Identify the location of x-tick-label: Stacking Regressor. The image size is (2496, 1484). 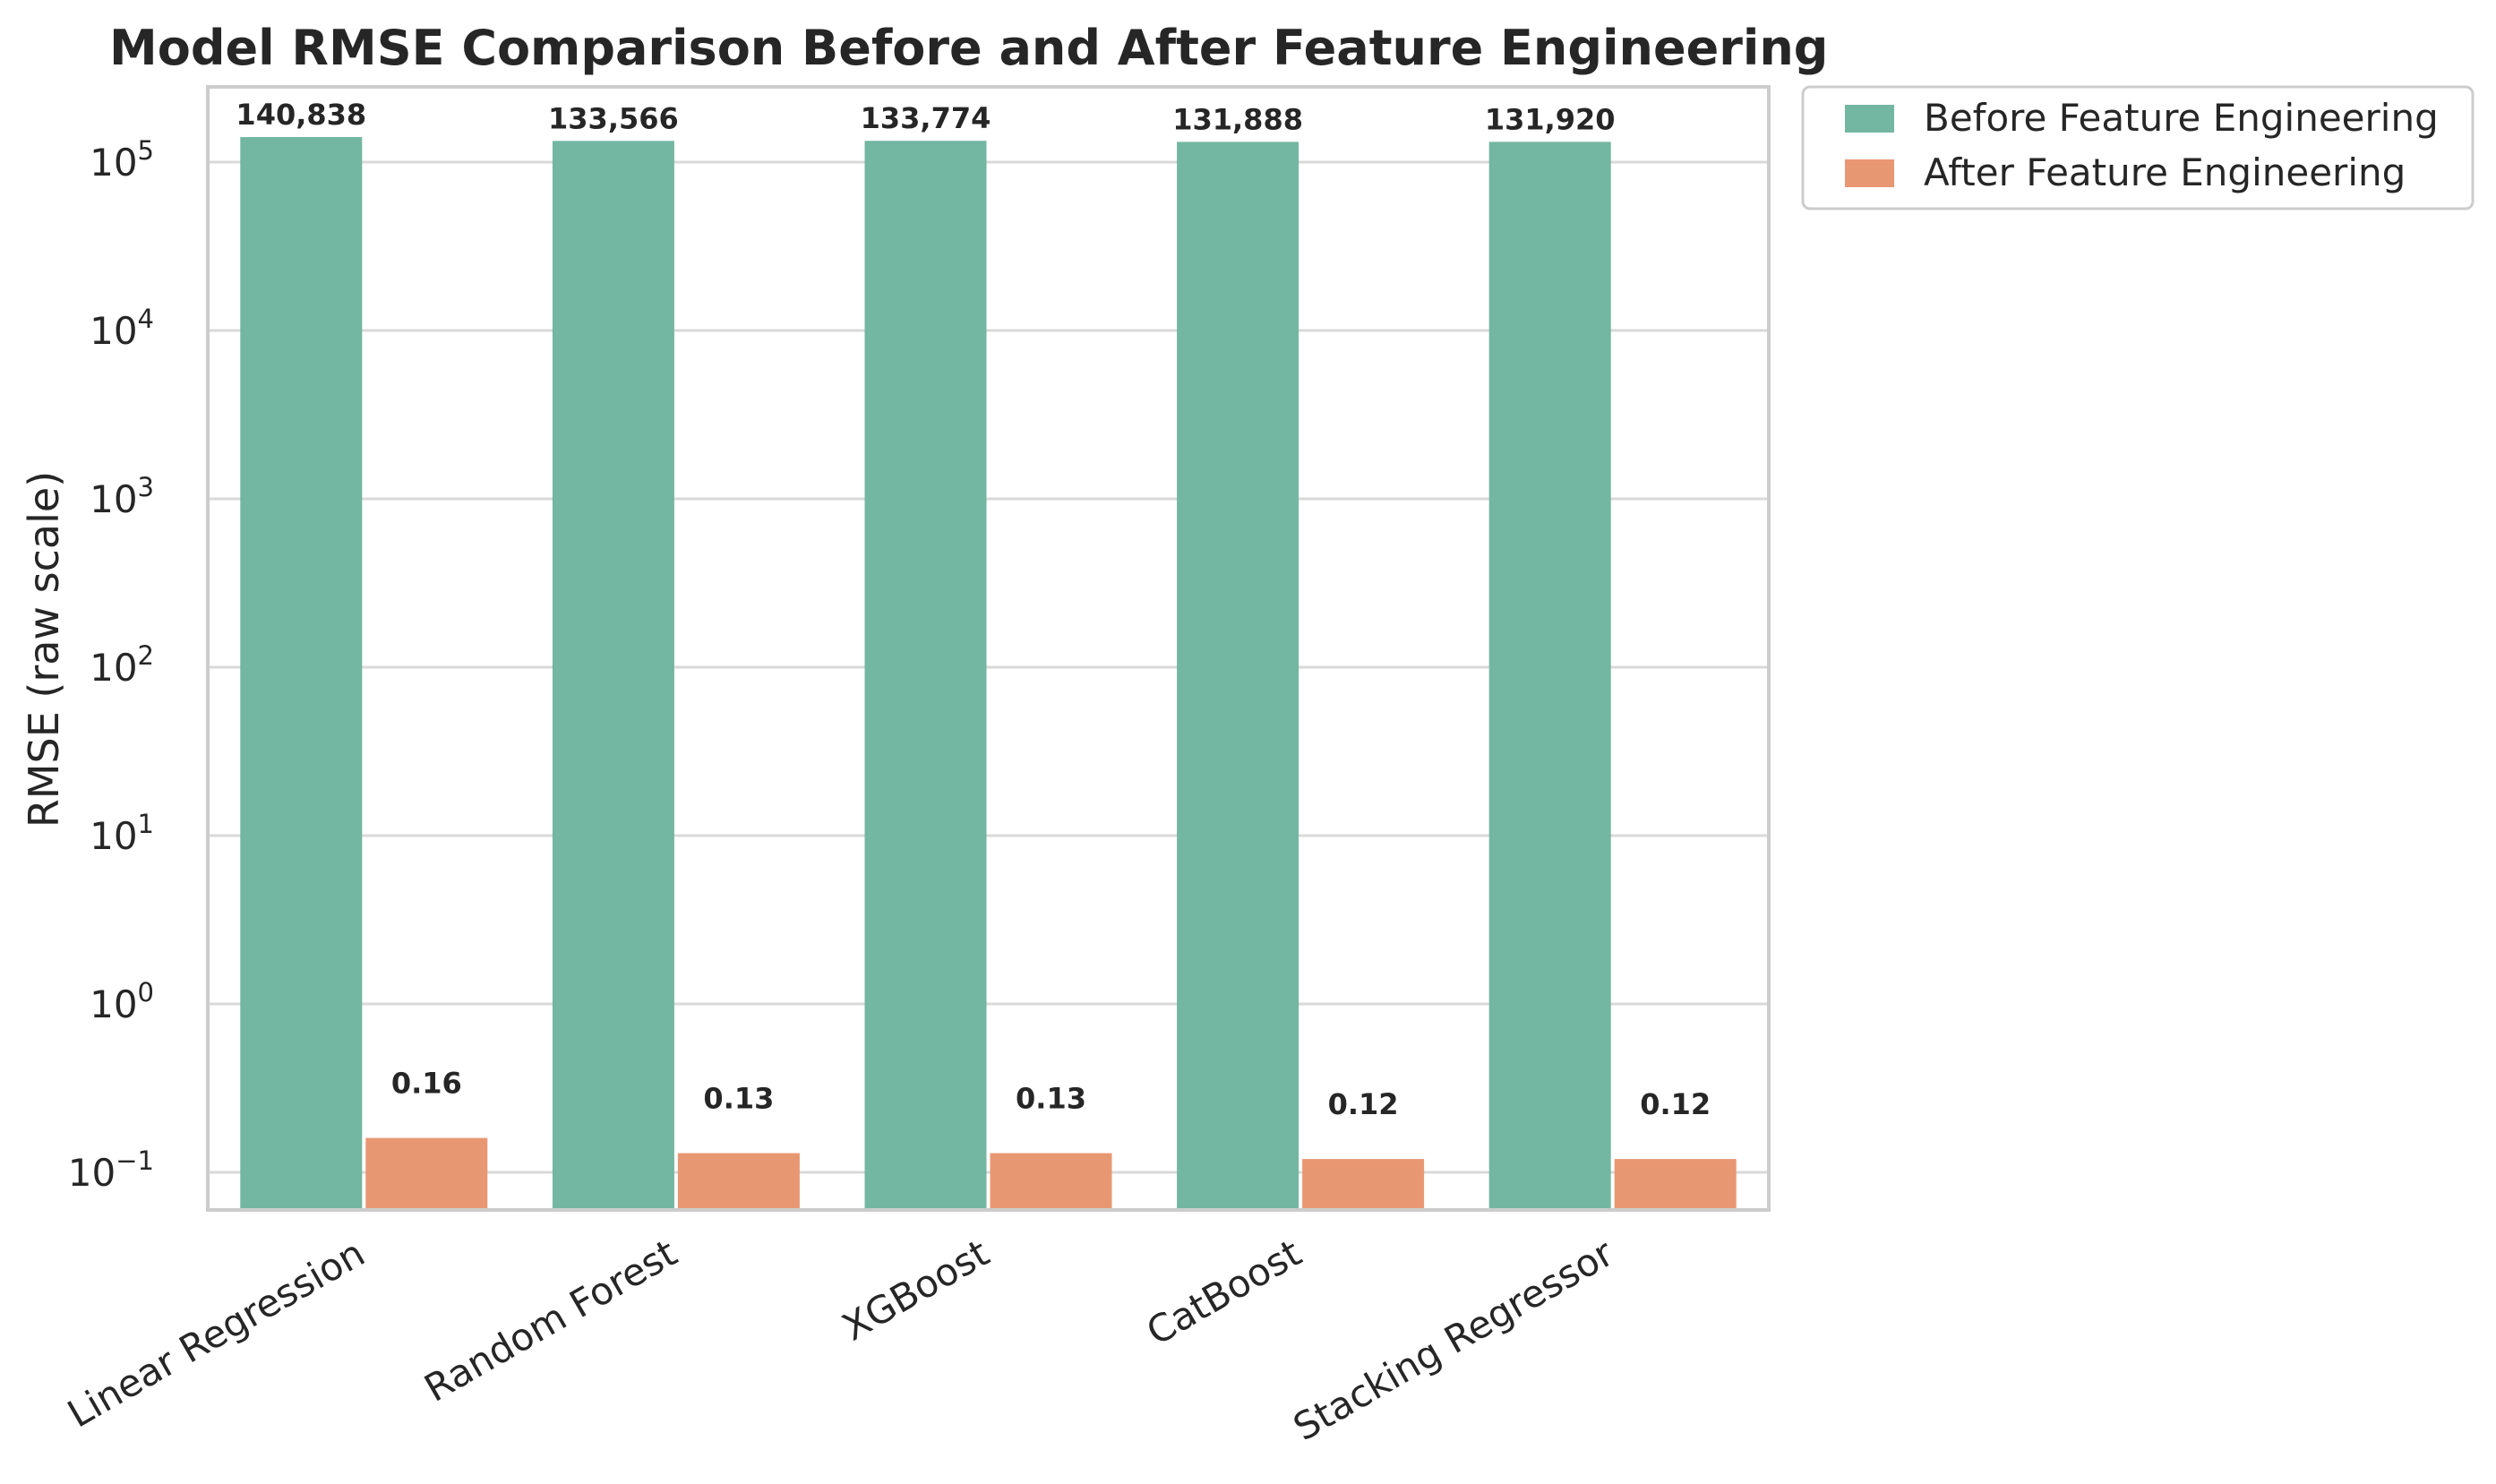
(1453, 1340).